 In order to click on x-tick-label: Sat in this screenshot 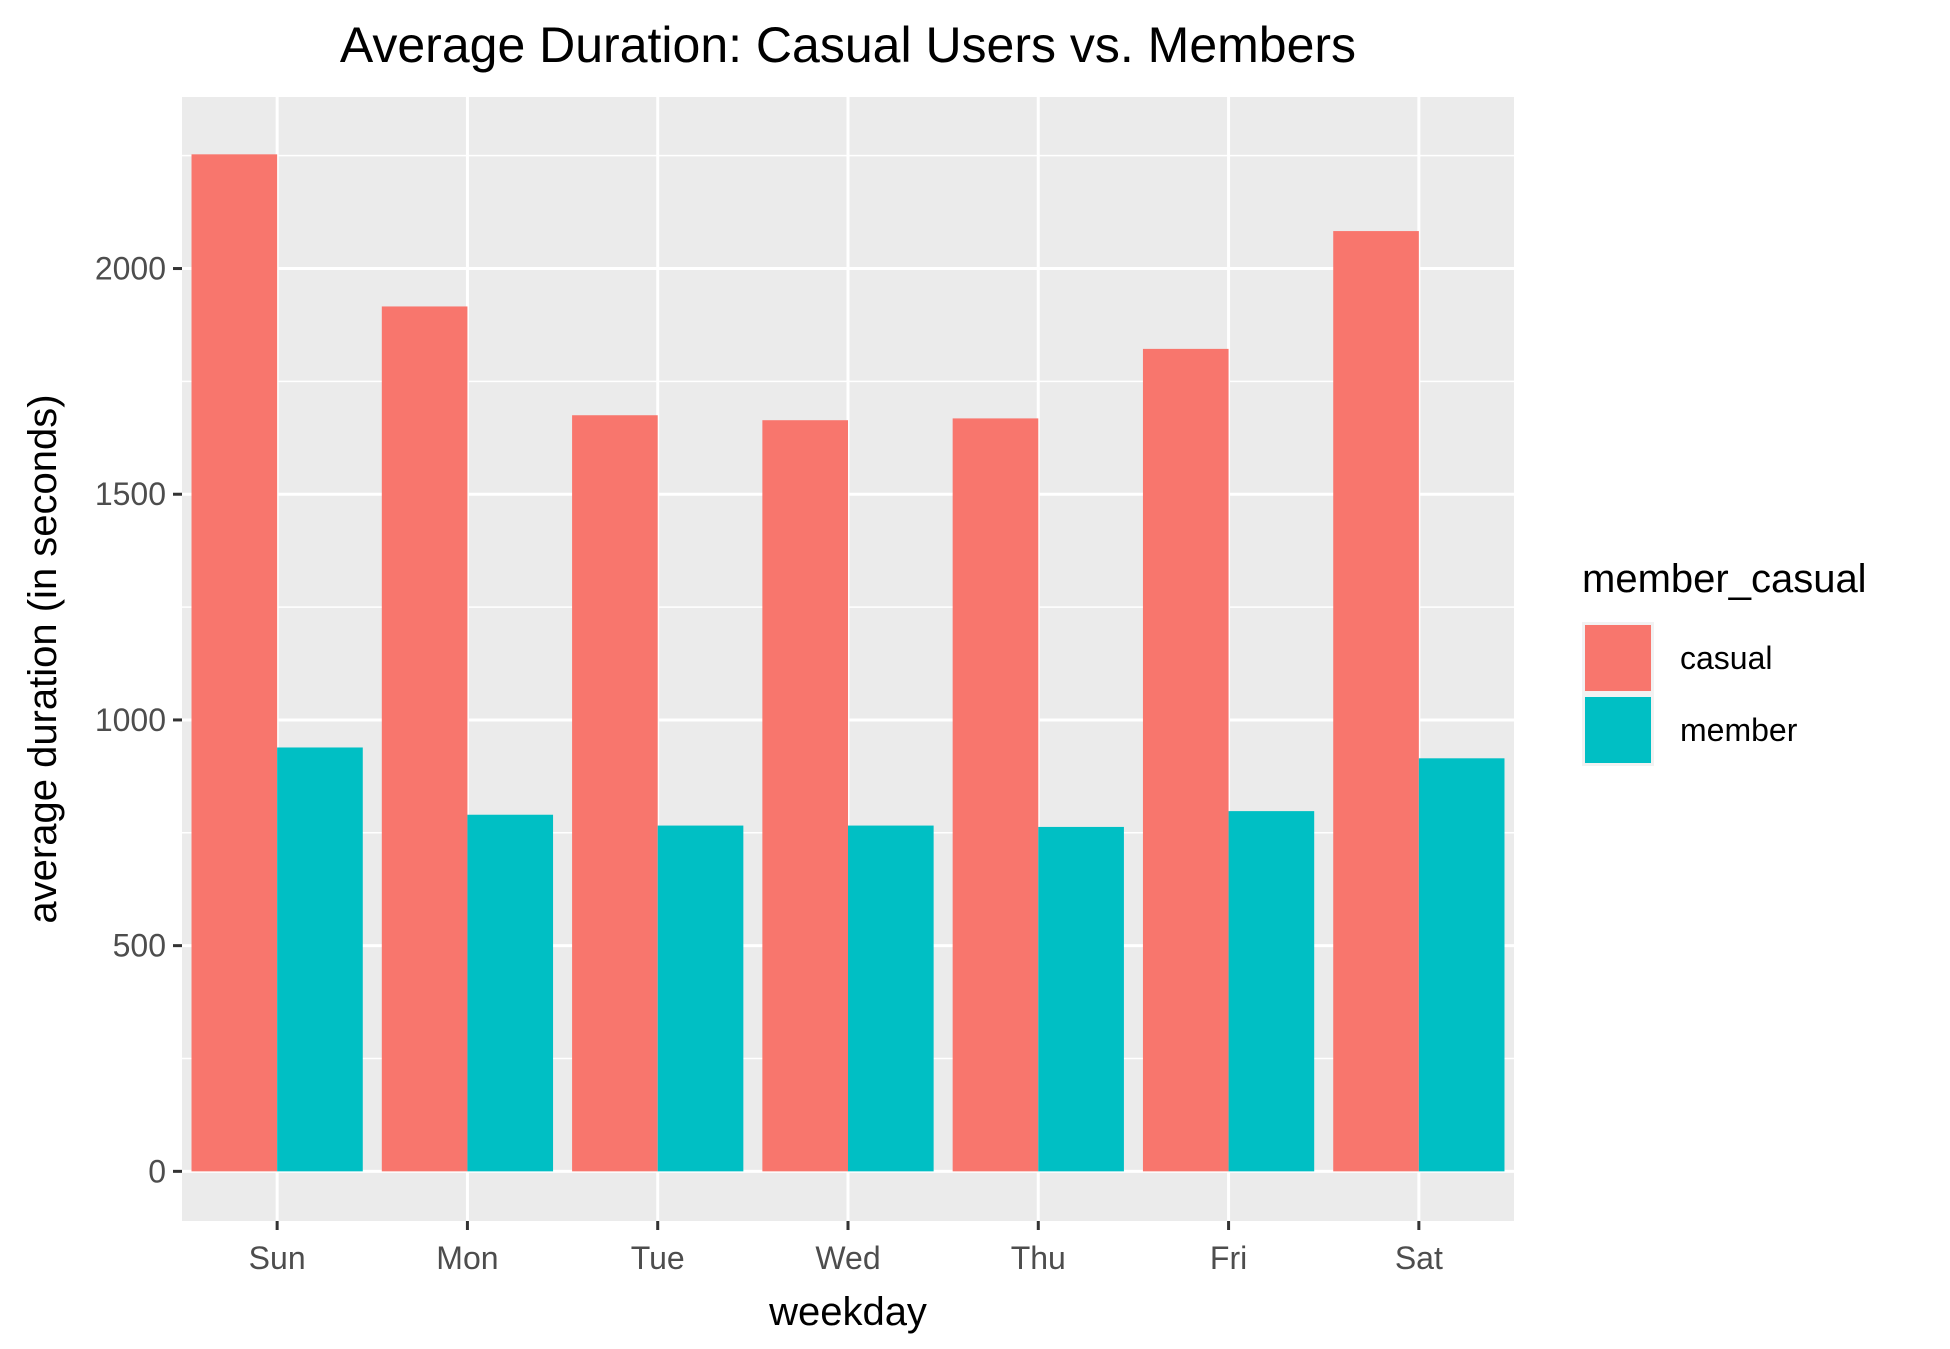, I will do `click(1419, 1258)`.